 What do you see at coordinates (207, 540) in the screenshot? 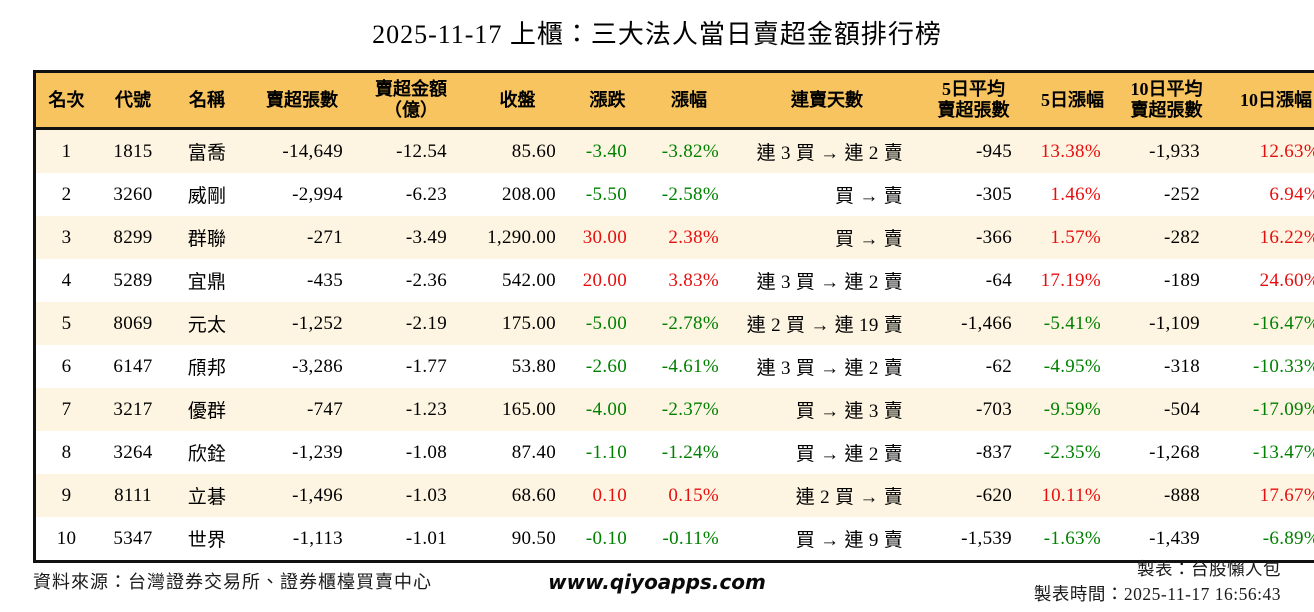
I see `cell-name: 世界` at bounding box center [207, 540].